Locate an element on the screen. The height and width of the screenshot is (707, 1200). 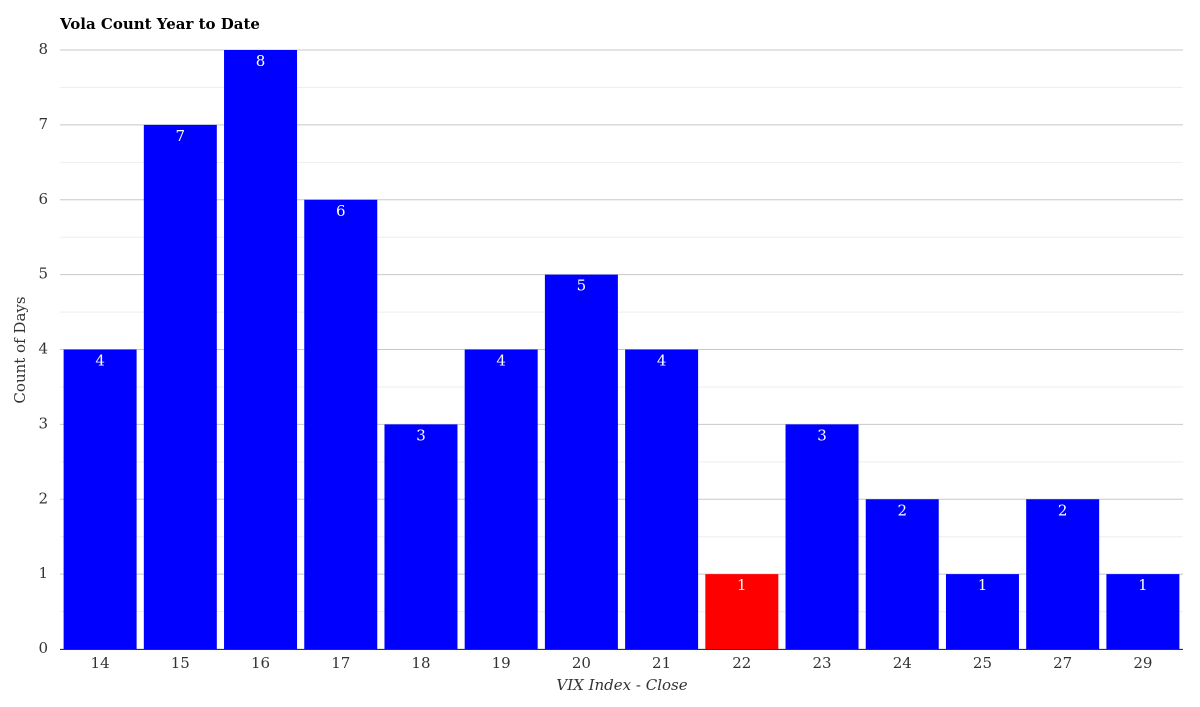
x-tick-label: 16 is located at coordinates (260, 663).